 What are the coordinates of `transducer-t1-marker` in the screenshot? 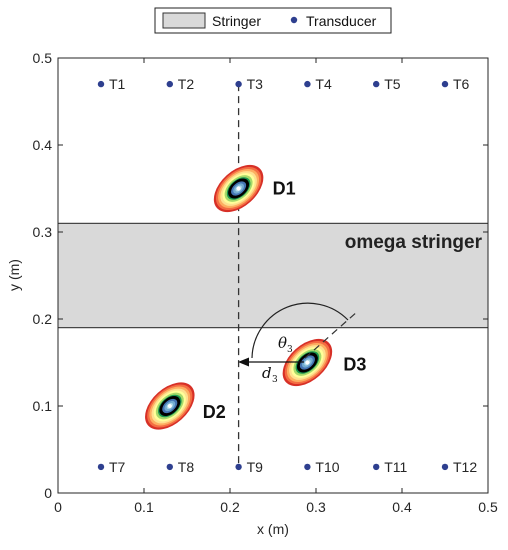 It's located at (101, 84).